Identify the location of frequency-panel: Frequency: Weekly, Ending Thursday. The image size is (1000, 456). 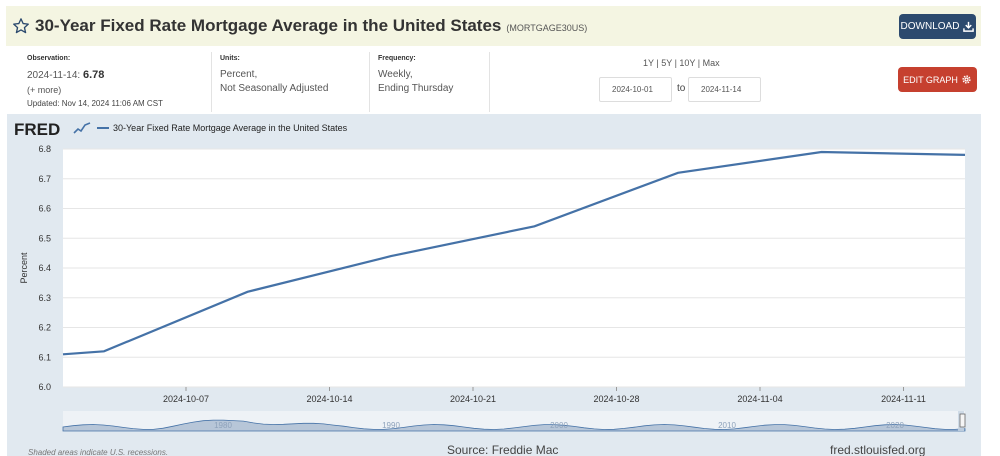
(434, 82).